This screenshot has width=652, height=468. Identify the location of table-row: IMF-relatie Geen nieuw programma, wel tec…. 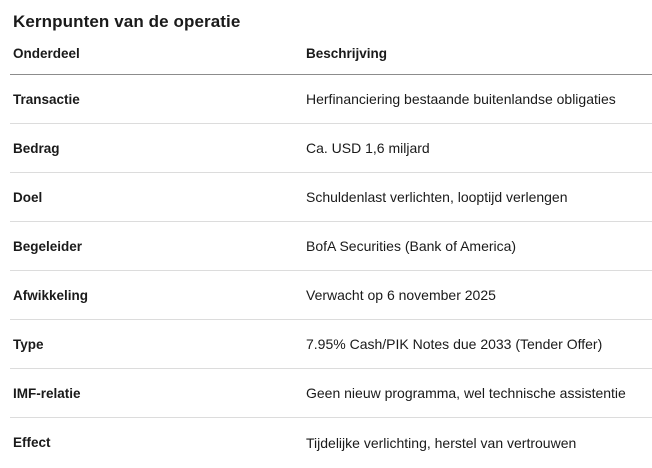
(331, 393).